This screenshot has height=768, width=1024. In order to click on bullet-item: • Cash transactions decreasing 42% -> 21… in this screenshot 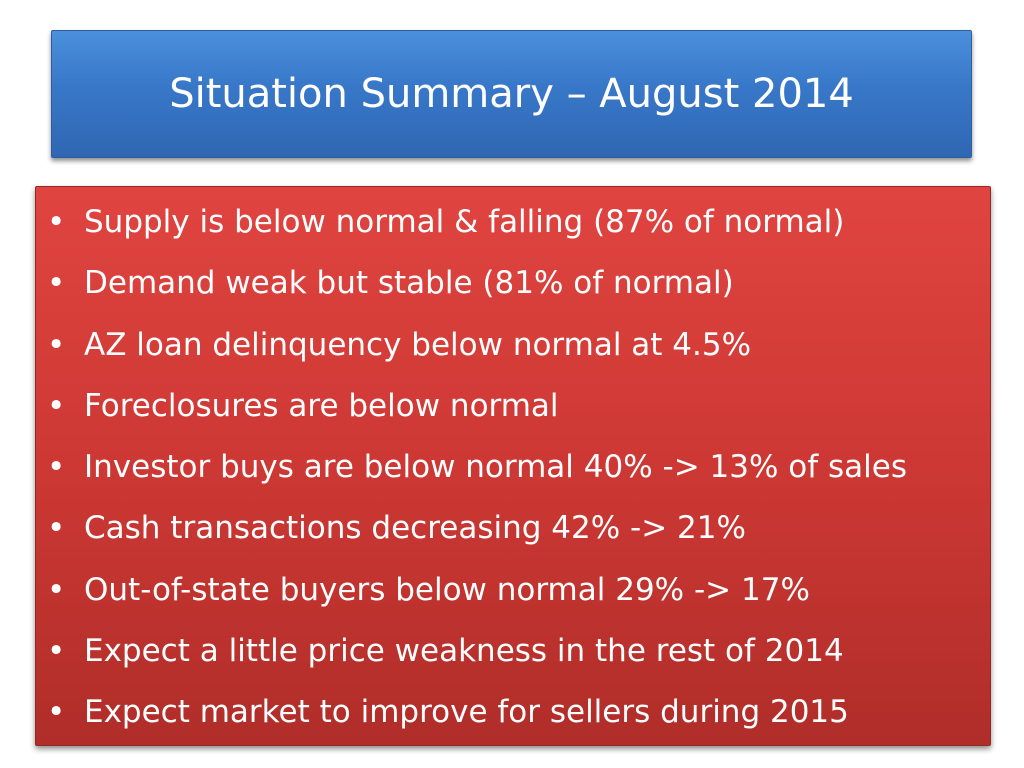, I will do `click(513, 535)`.